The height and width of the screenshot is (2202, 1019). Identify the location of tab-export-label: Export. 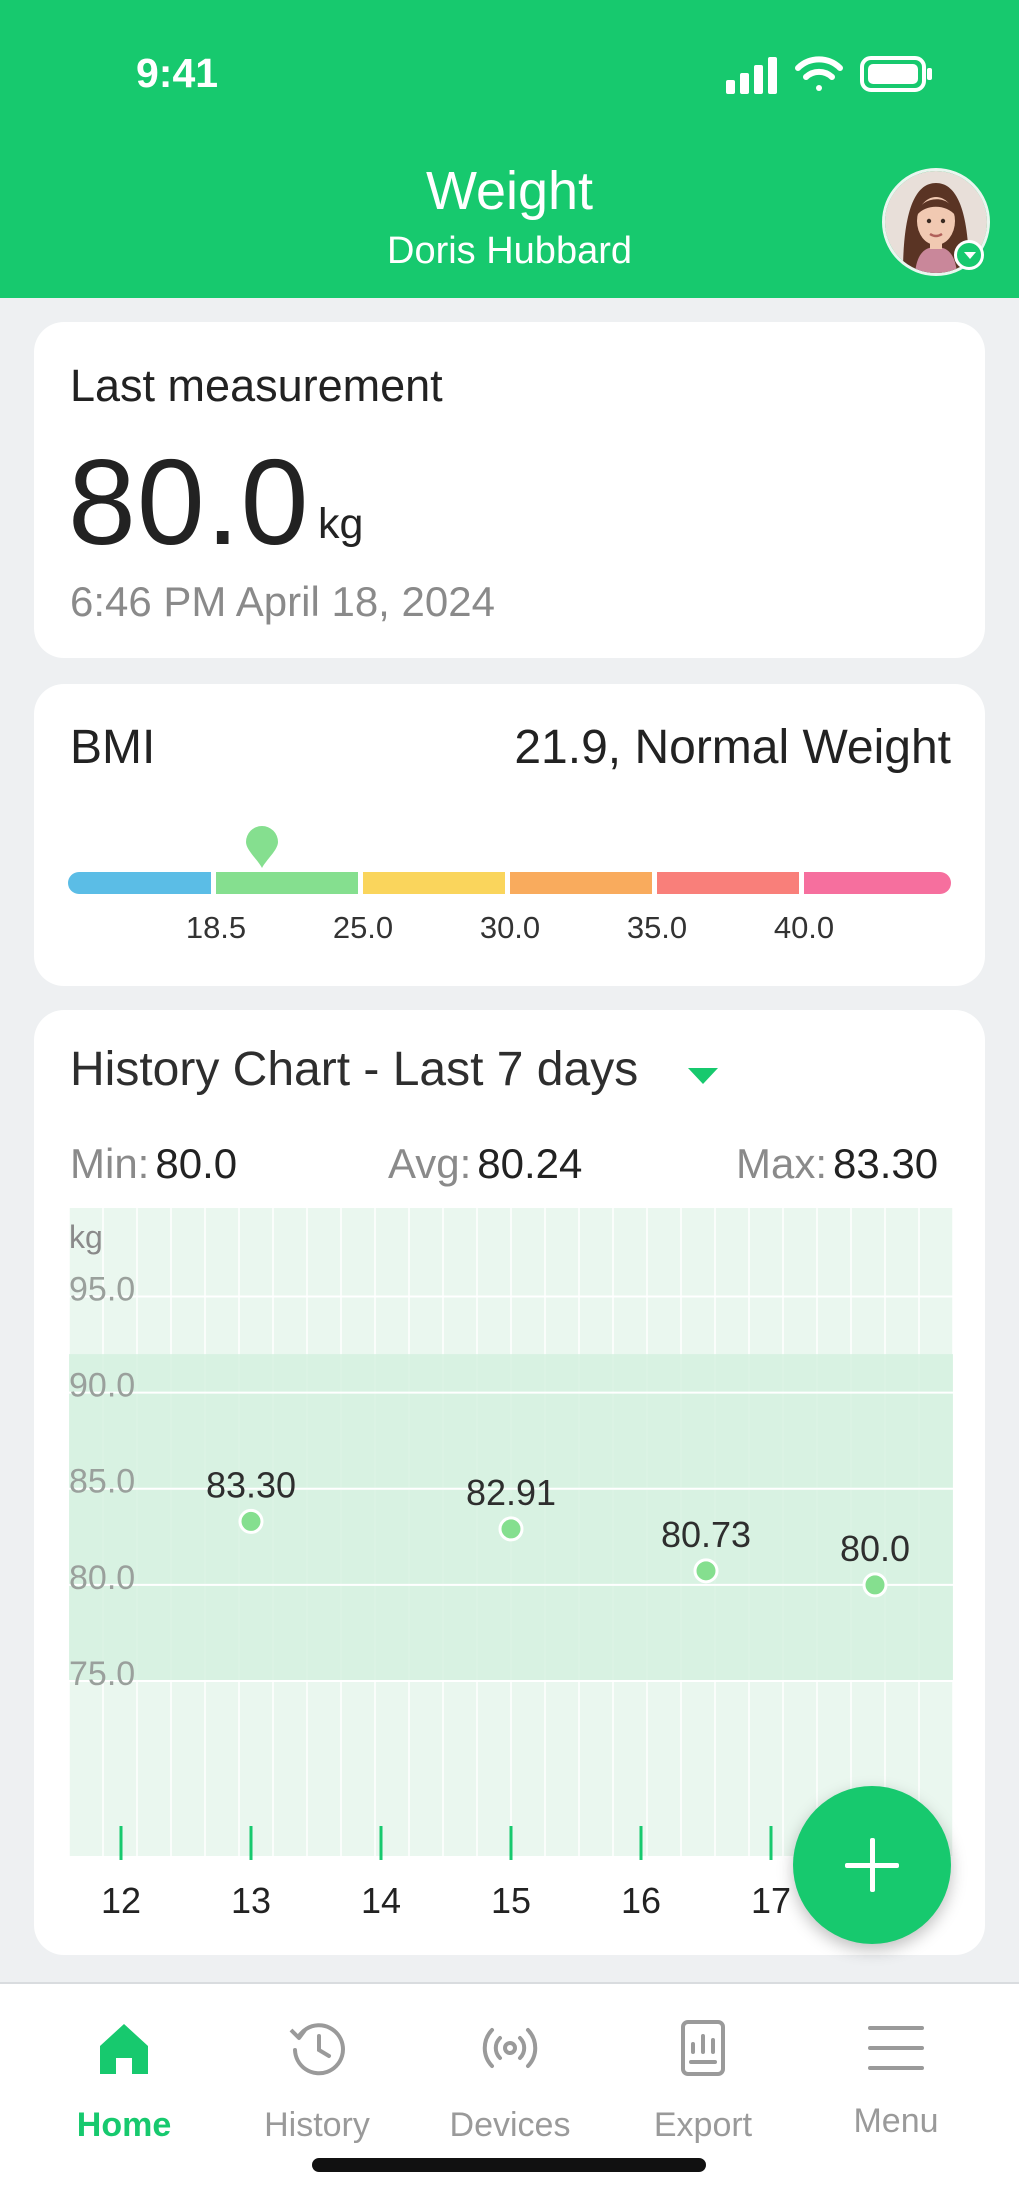
(703, 2125).